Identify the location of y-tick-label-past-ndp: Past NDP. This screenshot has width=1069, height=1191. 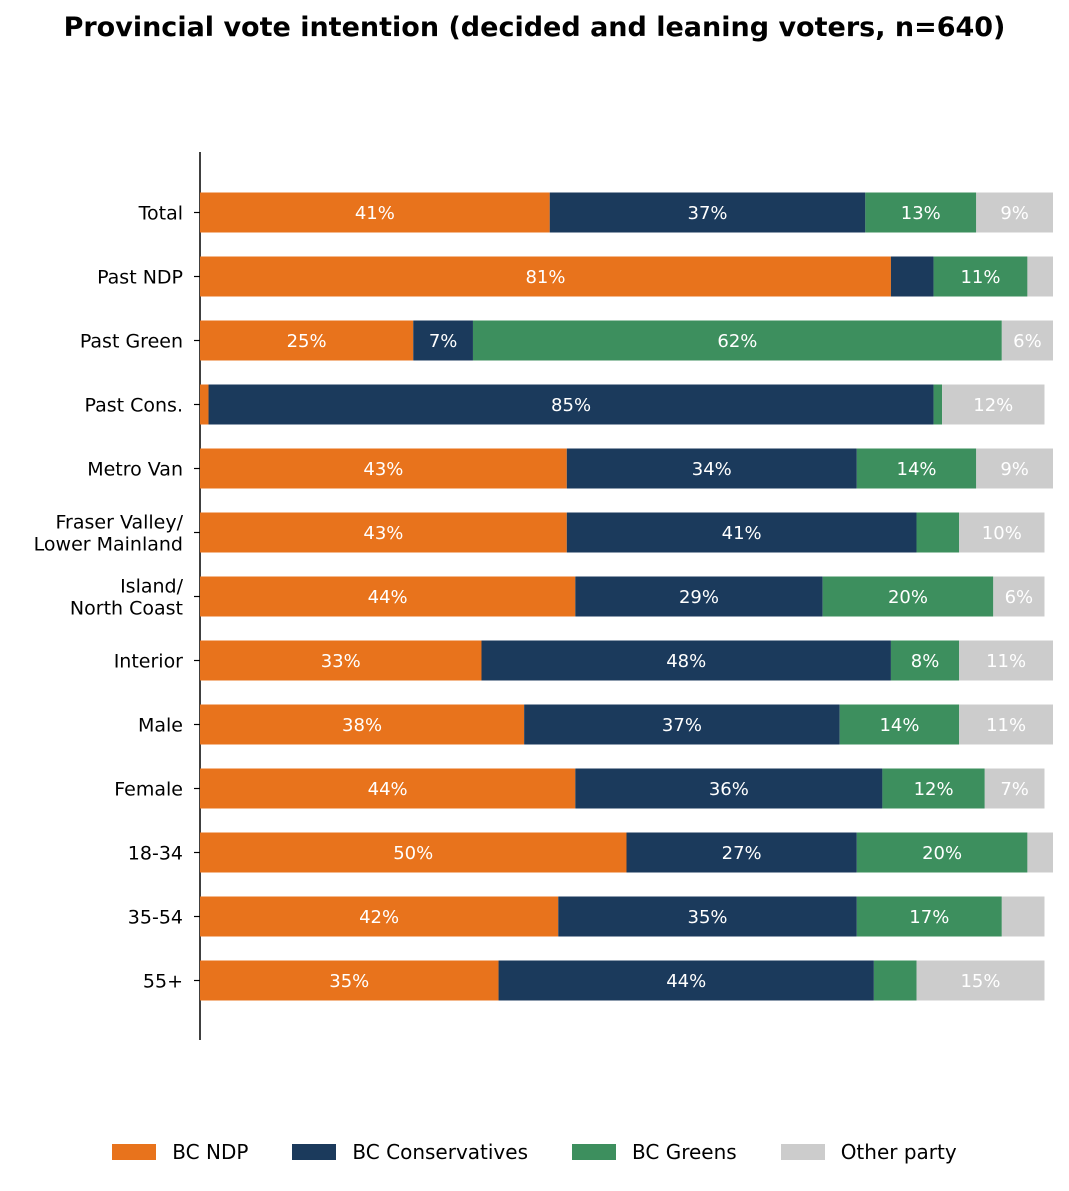
(140, 278).